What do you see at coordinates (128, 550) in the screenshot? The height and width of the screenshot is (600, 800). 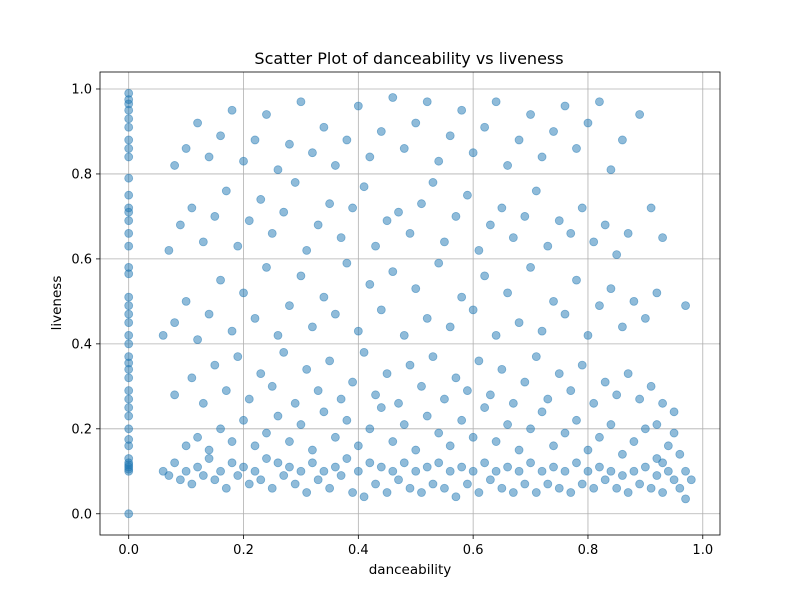 I see `x-tick-label: 0.0` at bounding box center [128, 550].